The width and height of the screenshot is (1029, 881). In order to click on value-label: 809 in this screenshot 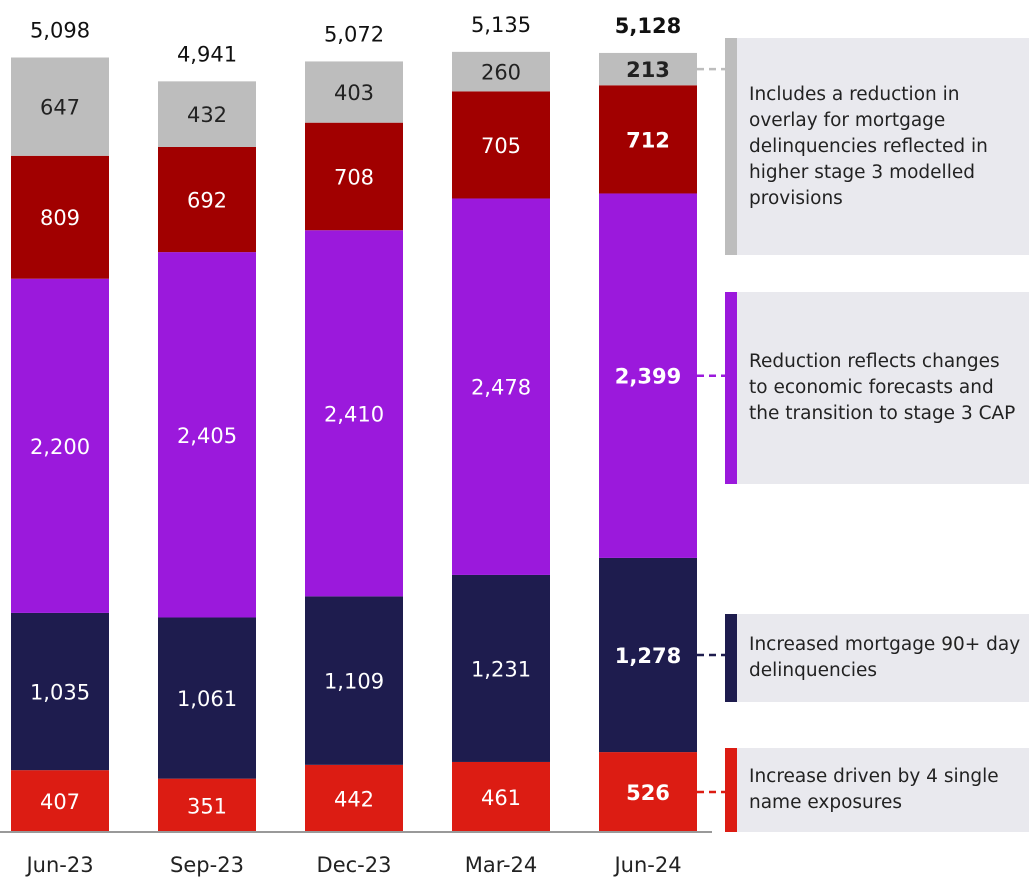, I will do `click(60, 218)`.